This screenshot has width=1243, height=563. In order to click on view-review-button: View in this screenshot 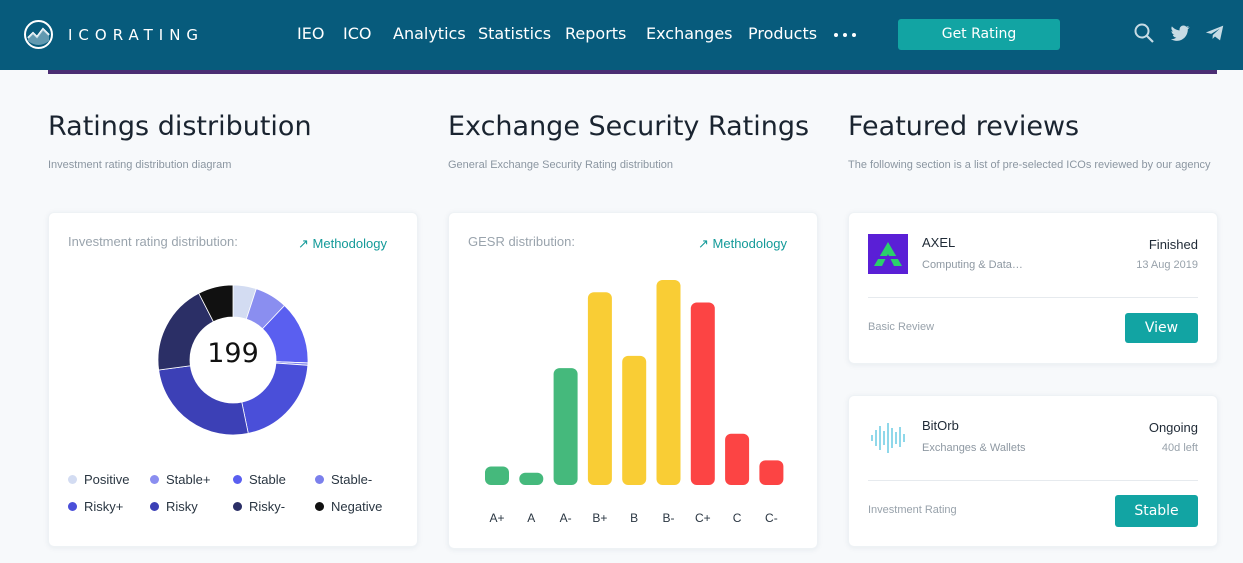, I will do `click(1161, 328)`.